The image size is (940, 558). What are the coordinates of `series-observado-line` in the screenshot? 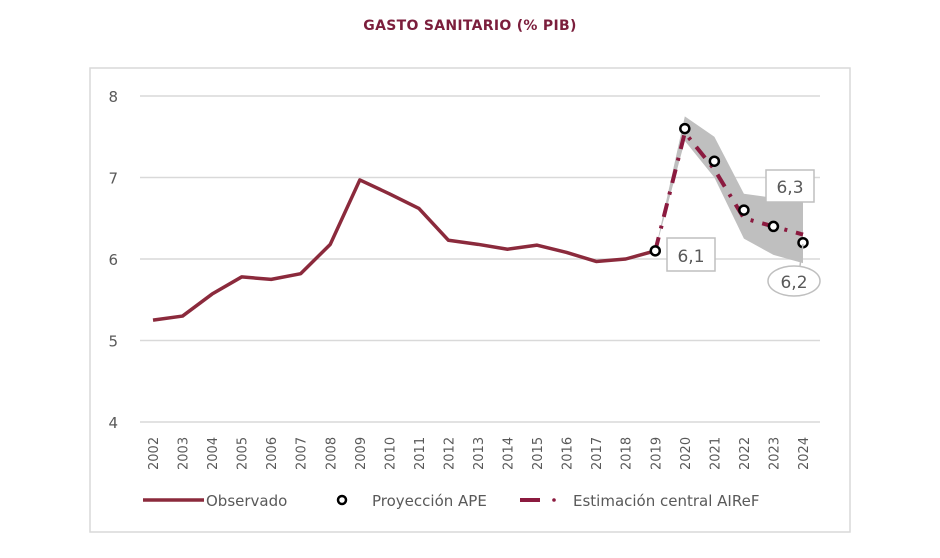 It's located at (404, 250).